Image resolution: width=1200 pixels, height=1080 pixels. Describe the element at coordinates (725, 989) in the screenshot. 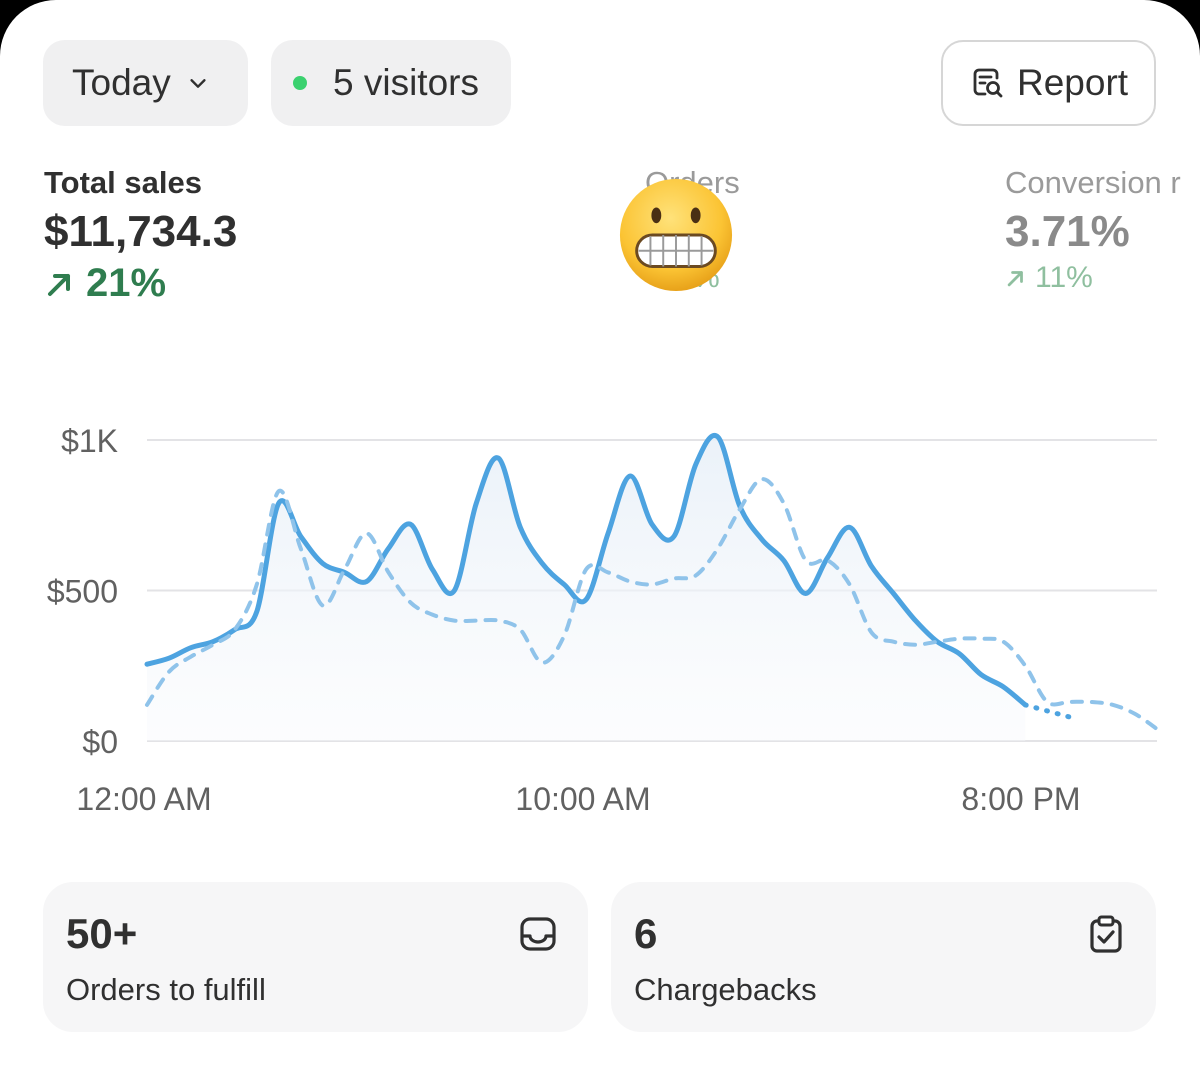

I see `tile-label: Chargebacks` at that location.